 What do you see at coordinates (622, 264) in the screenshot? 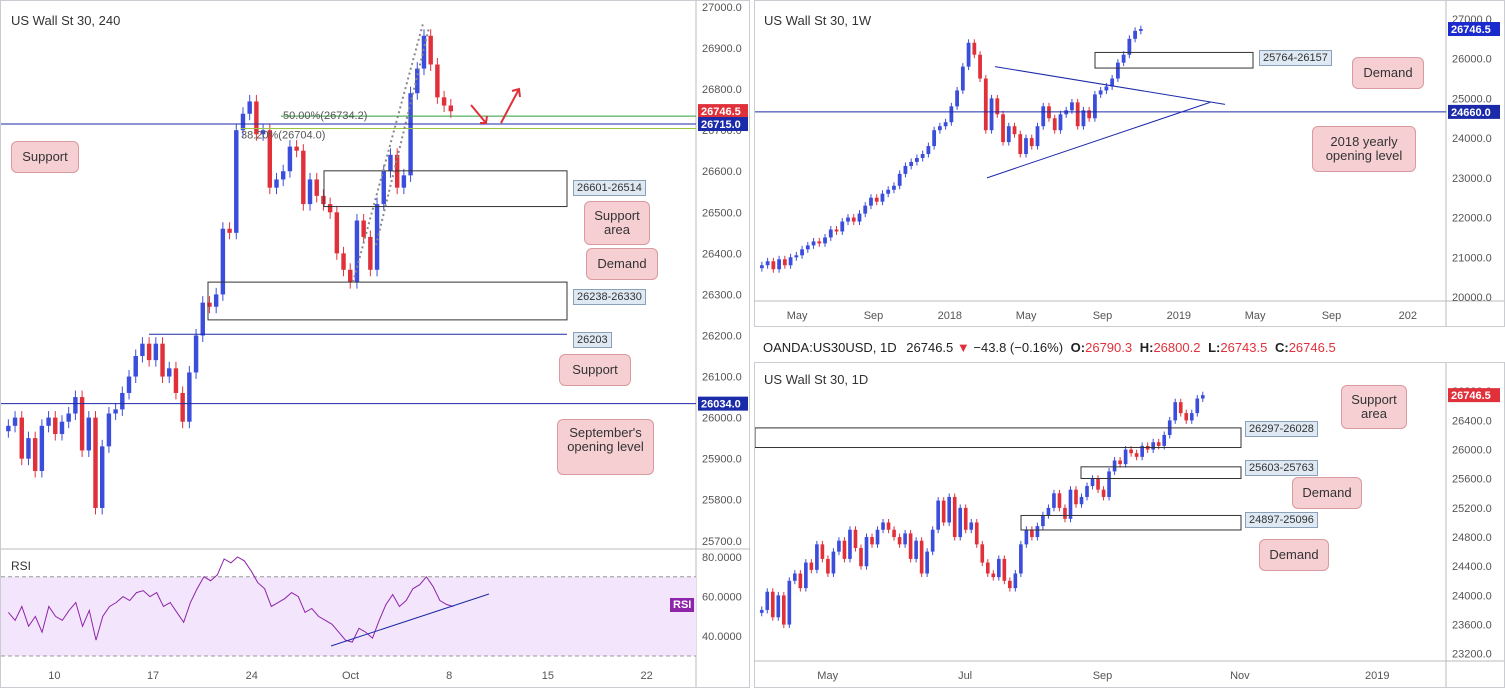
I see `demand-h4-callout: Demand` at bounding box center [622, 264].